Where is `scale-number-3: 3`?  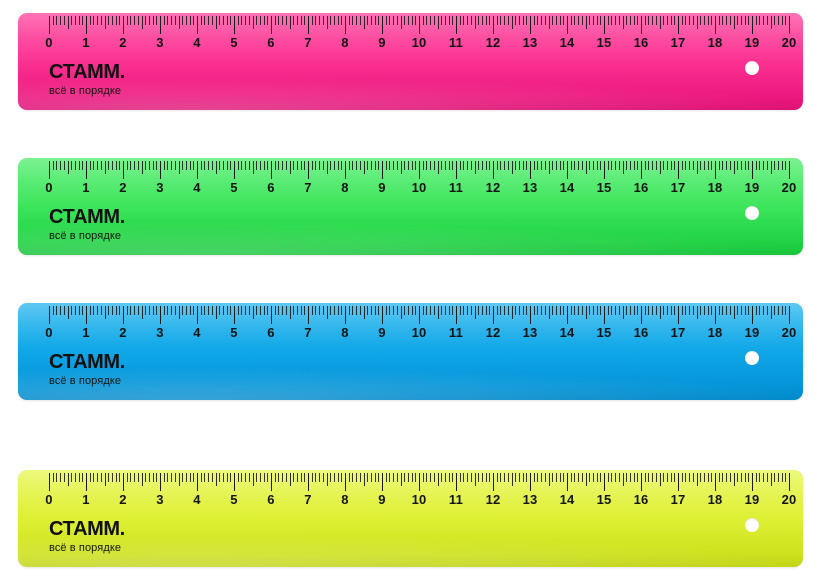
scale-number-3: 3 is located at coordinates (160, 187).